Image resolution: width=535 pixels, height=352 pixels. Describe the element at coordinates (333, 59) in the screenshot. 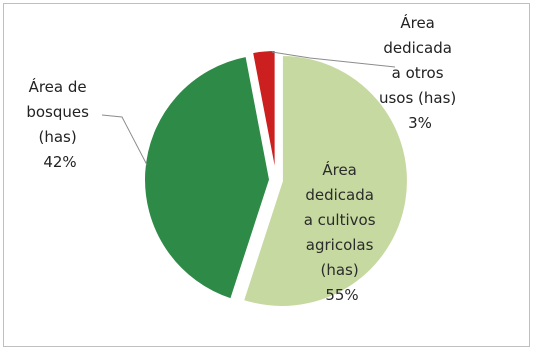

I see `leader-line-otros` at that location.